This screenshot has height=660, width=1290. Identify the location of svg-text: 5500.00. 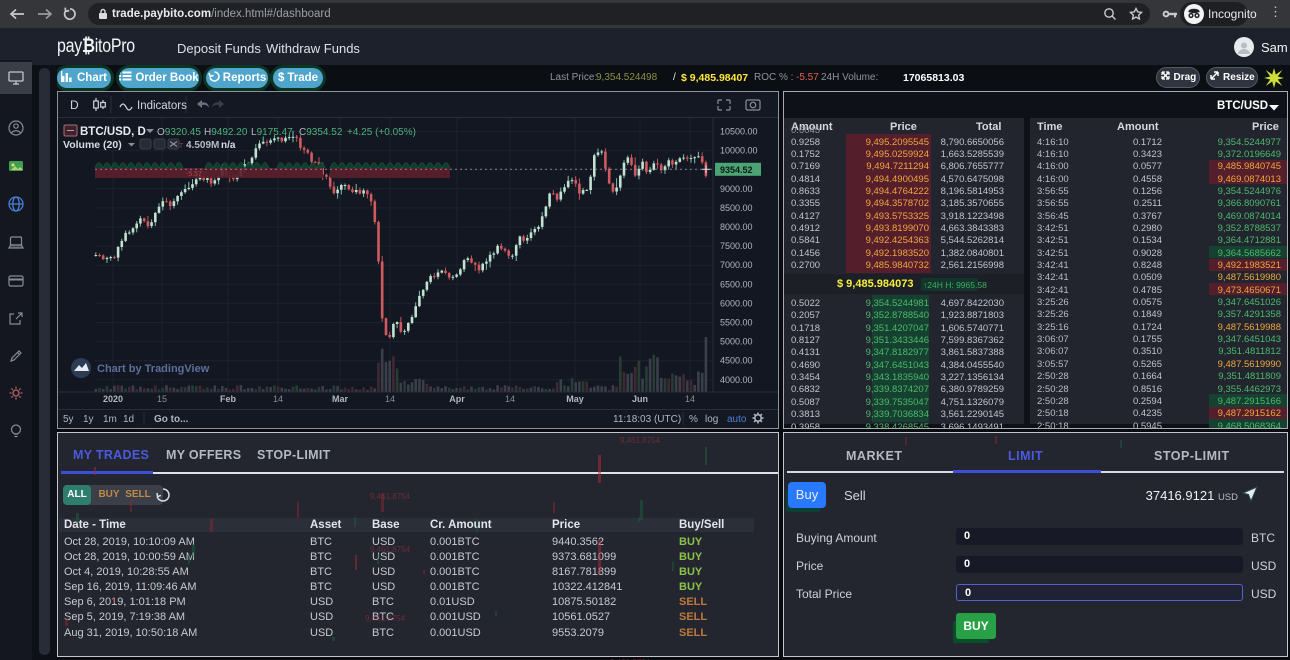
(736, 323).